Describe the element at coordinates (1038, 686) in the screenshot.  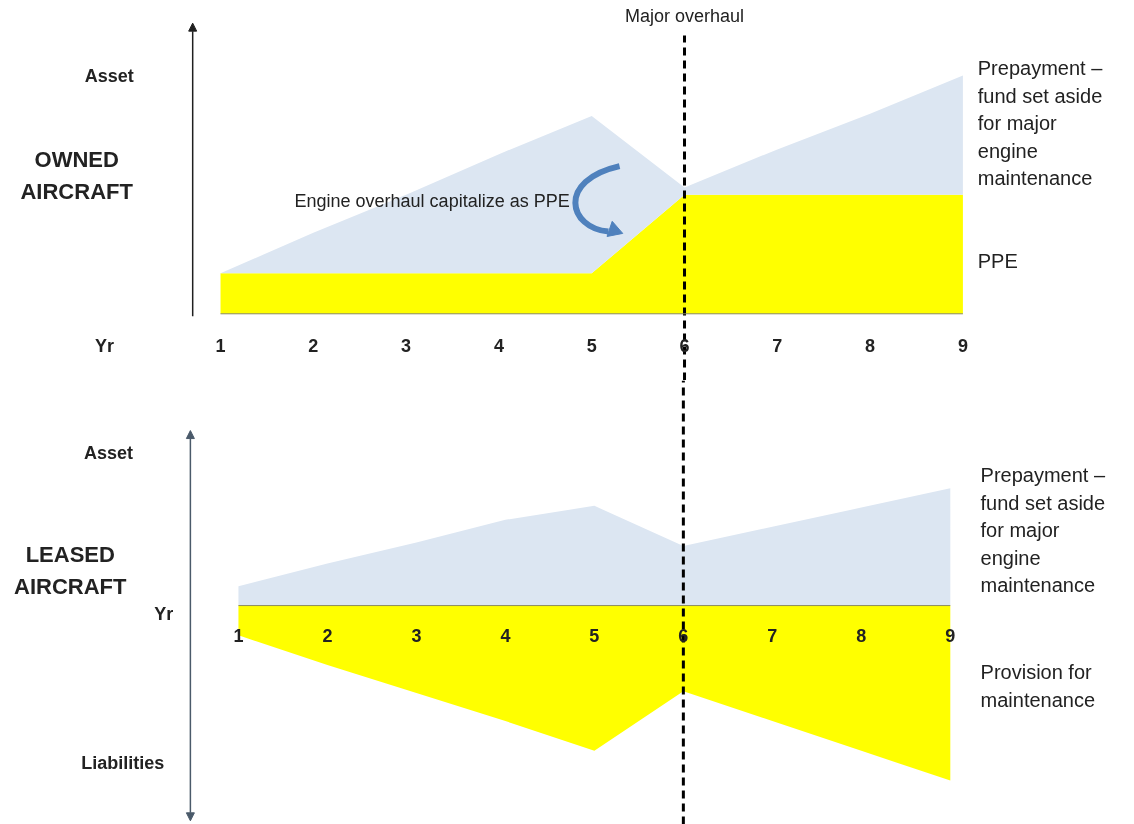
I see `series-label: Provision for maintenance` at that location.